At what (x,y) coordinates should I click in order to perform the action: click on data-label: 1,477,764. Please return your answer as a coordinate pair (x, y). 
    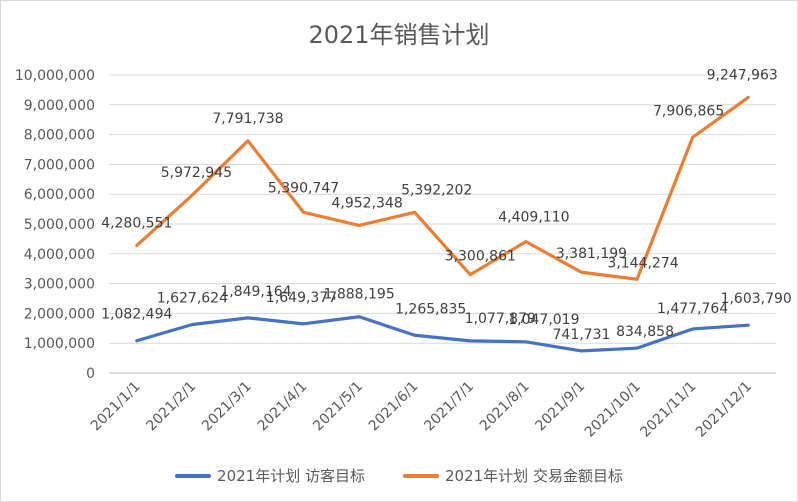
    Looking at the image, I should click on (692, 309).